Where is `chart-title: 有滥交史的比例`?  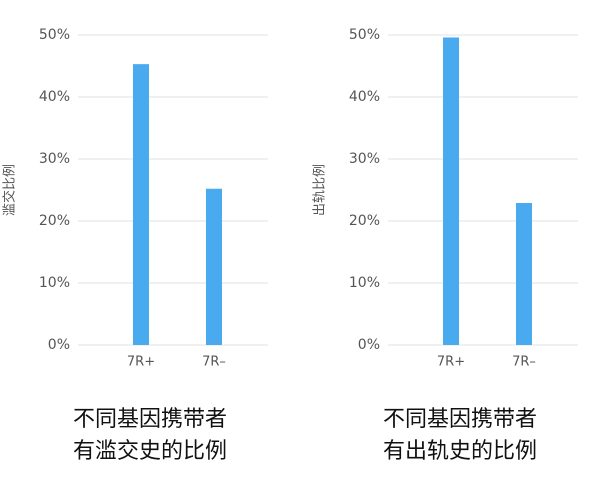
chart-title: 有滥交史的比例 is located at coordinates (150, 451).